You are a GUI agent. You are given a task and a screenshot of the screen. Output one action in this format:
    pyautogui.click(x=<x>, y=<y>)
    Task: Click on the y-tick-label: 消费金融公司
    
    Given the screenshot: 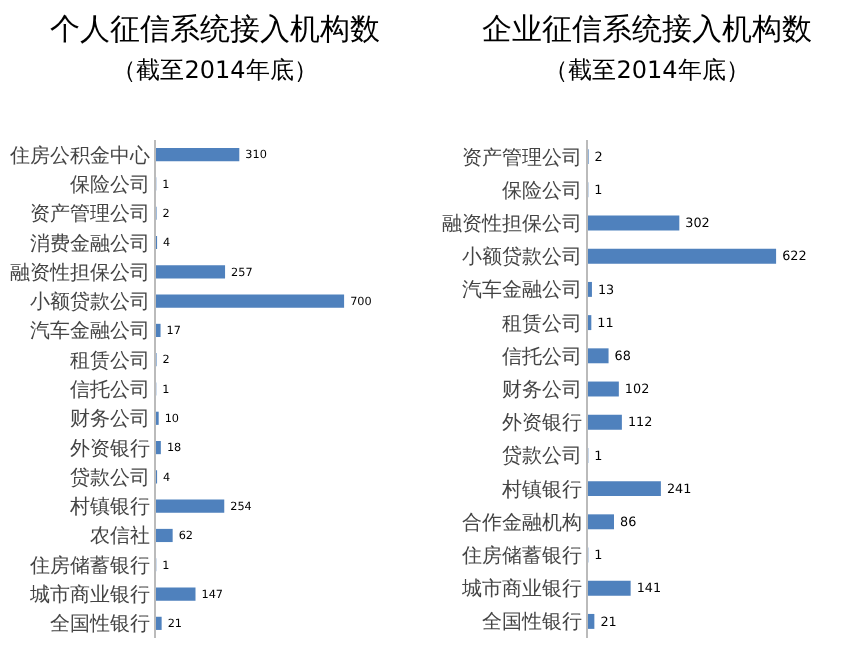 What is the action you would take?
    pyautogui.click(x=90, y=243)
    